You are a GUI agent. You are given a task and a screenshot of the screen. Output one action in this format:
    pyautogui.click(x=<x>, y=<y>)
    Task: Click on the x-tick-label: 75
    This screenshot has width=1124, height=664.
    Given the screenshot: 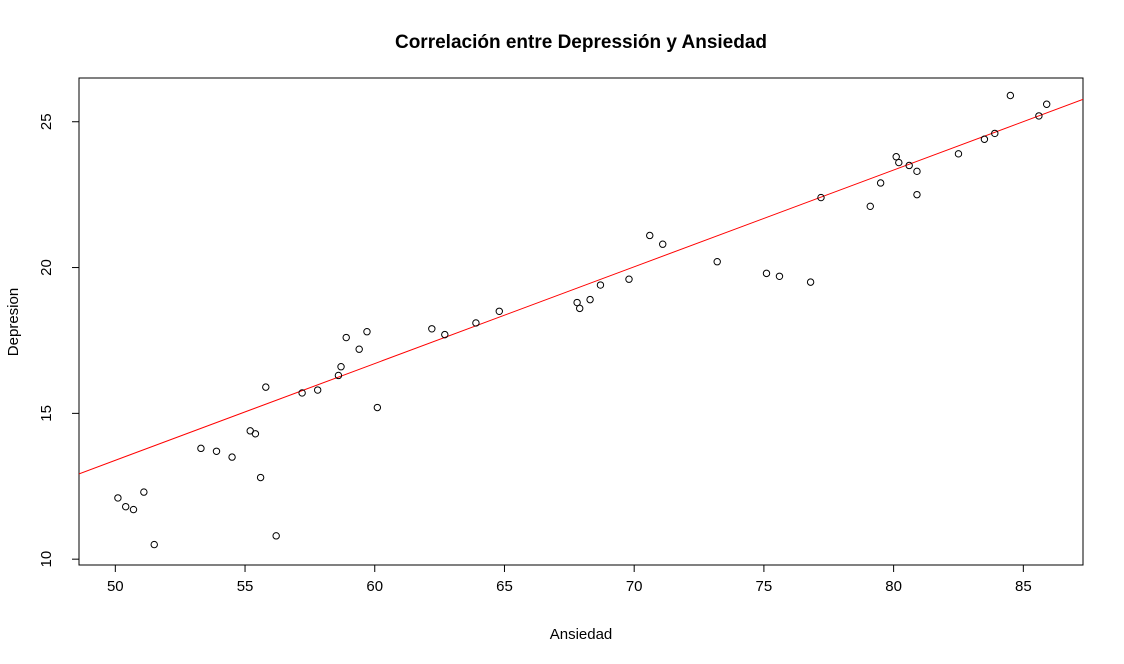 What is the action you would take?
    pyautogui.click(x=764, y=586)
    